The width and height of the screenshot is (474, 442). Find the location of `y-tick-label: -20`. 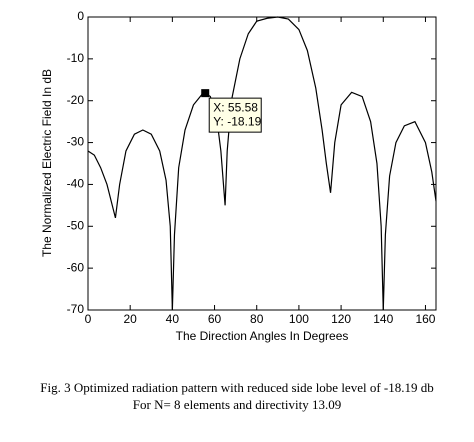

y-tick-label: -20 is located at coordinates (76, 100).